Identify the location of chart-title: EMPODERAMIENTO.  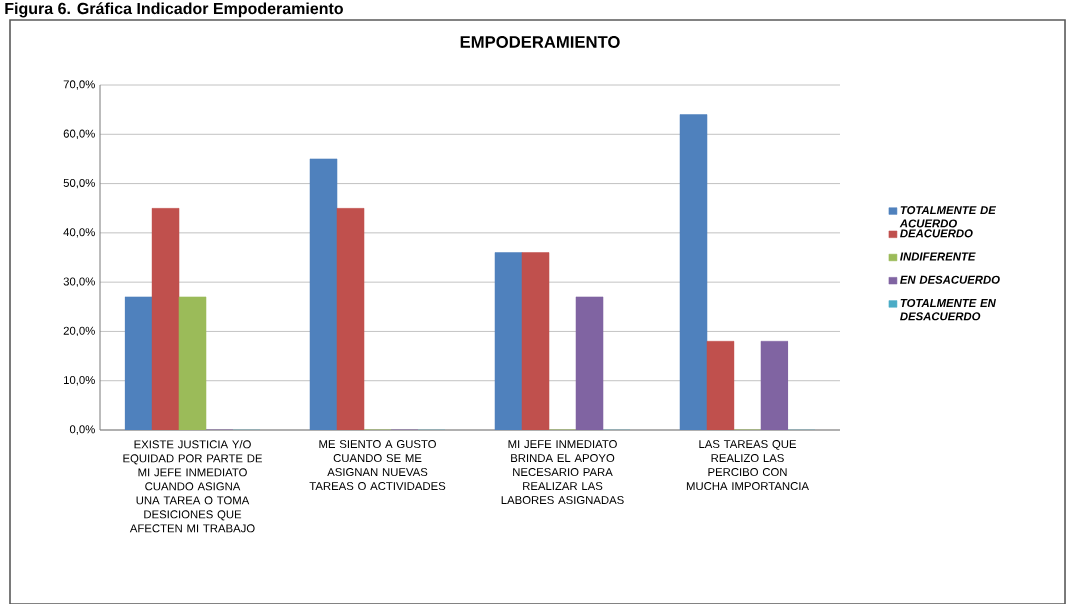
(540, 42).